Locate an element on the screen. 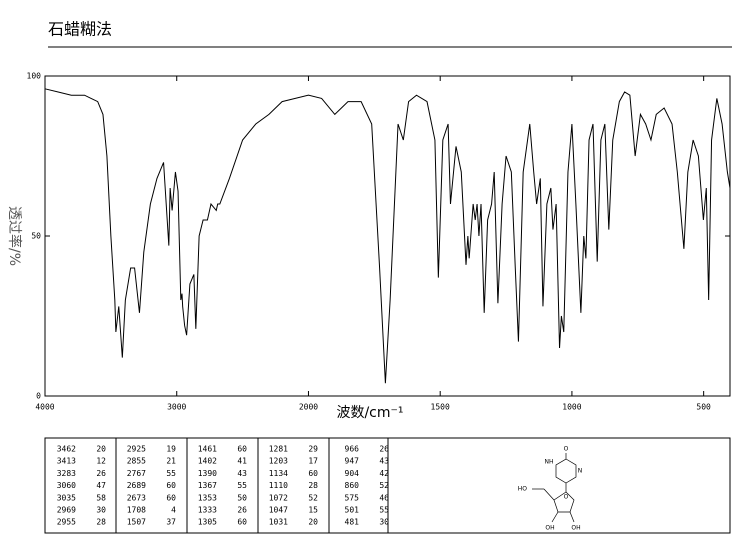  peak-wavenumber: 1072 is located at coordinates (278, 497).